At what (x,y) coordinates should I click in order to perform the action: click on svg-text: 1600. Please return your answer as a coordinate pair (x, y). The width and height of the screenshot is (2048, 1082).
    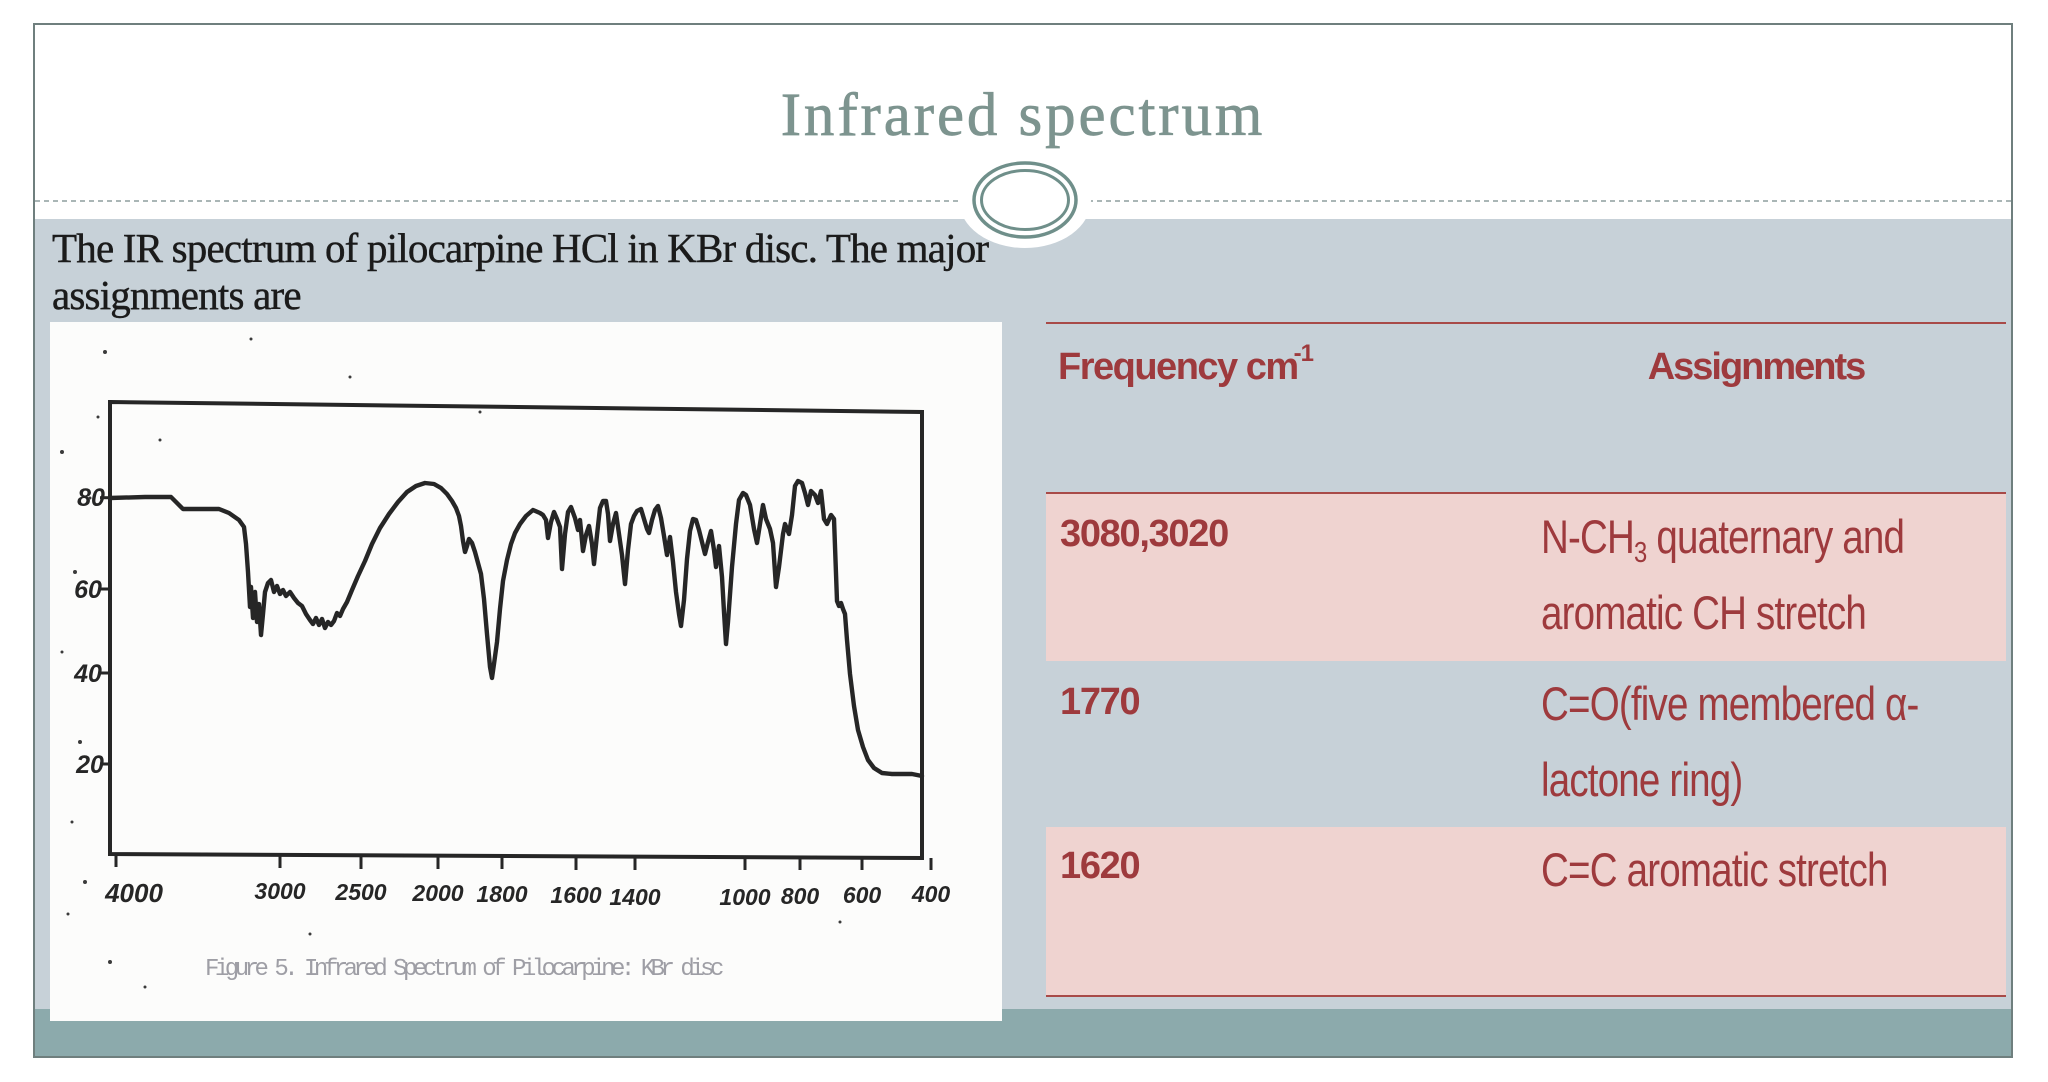
    Looking at the image, I should click on (575, 895).